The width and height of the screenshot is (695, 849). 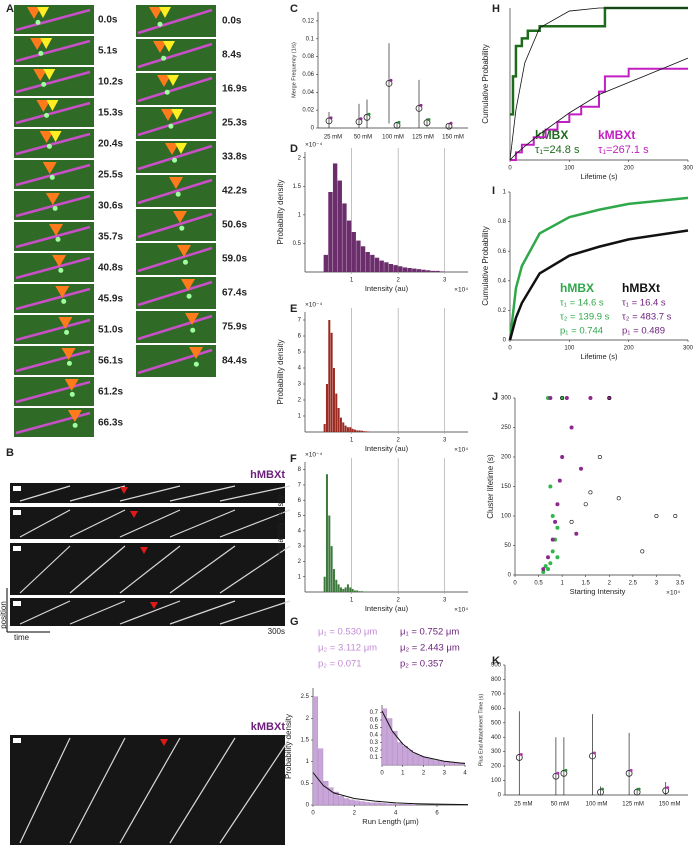 I want to click on scale-bar, so click(x=17, y=548).